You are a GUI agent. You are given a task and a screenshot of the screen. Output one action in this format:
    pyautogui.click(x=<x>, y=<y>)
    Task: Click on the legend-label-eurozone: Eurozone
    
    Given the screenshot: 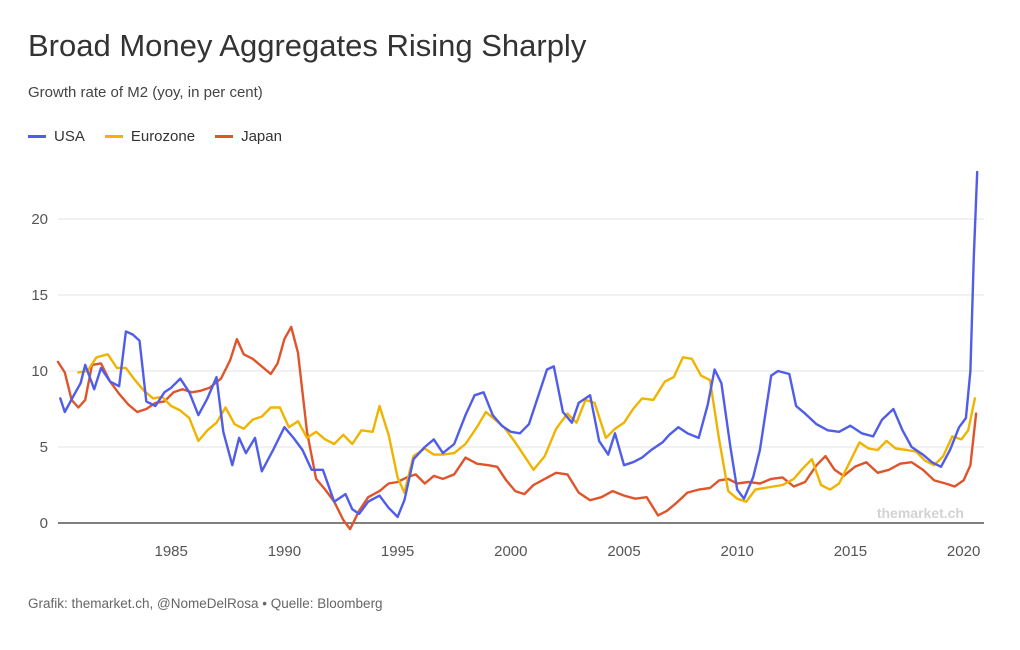 What is the action you would take?
    pyautogui.click(x=163, y=136)
    